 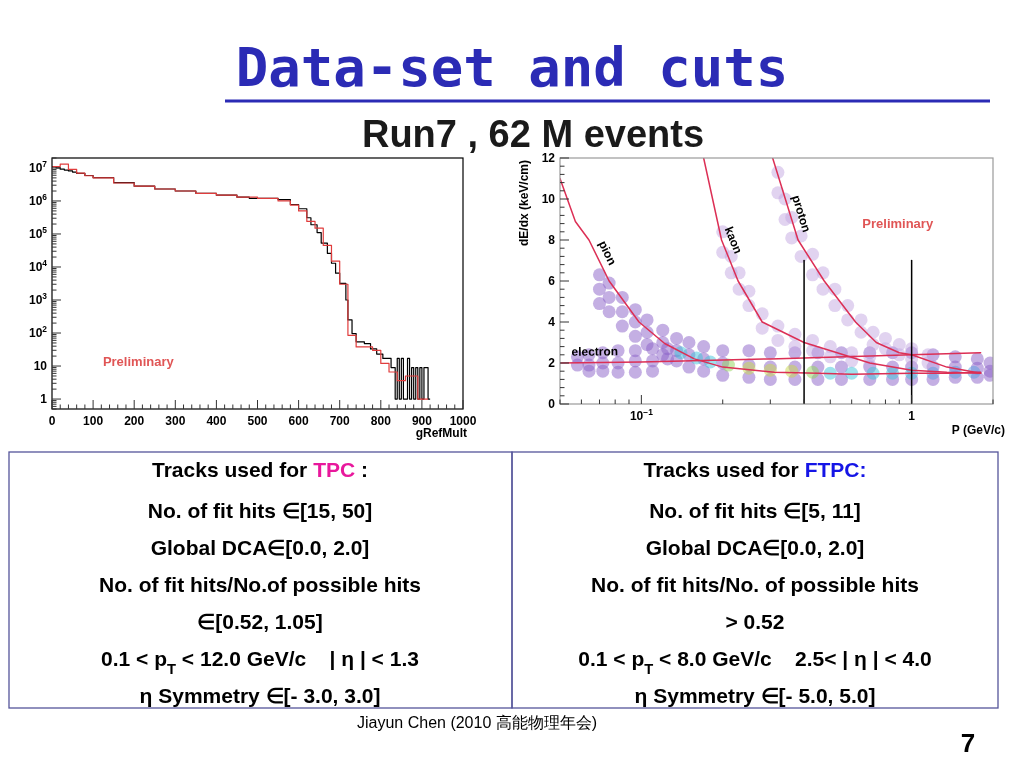 What do you see at coordinates (38, 265) in the screenshot?
I see `y-tick-label: 10$^{4}$` at bounding box center [38, 265].